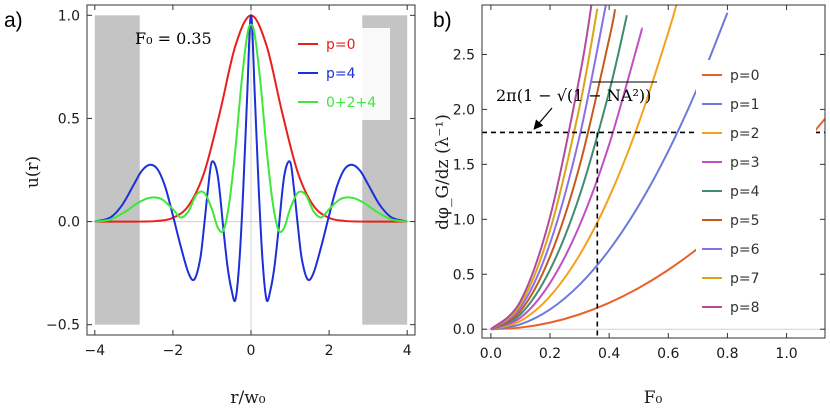  Describe the element at coordinates (351, 103) in the screenshot. I see `legend-label: 0+2+4` at that location.